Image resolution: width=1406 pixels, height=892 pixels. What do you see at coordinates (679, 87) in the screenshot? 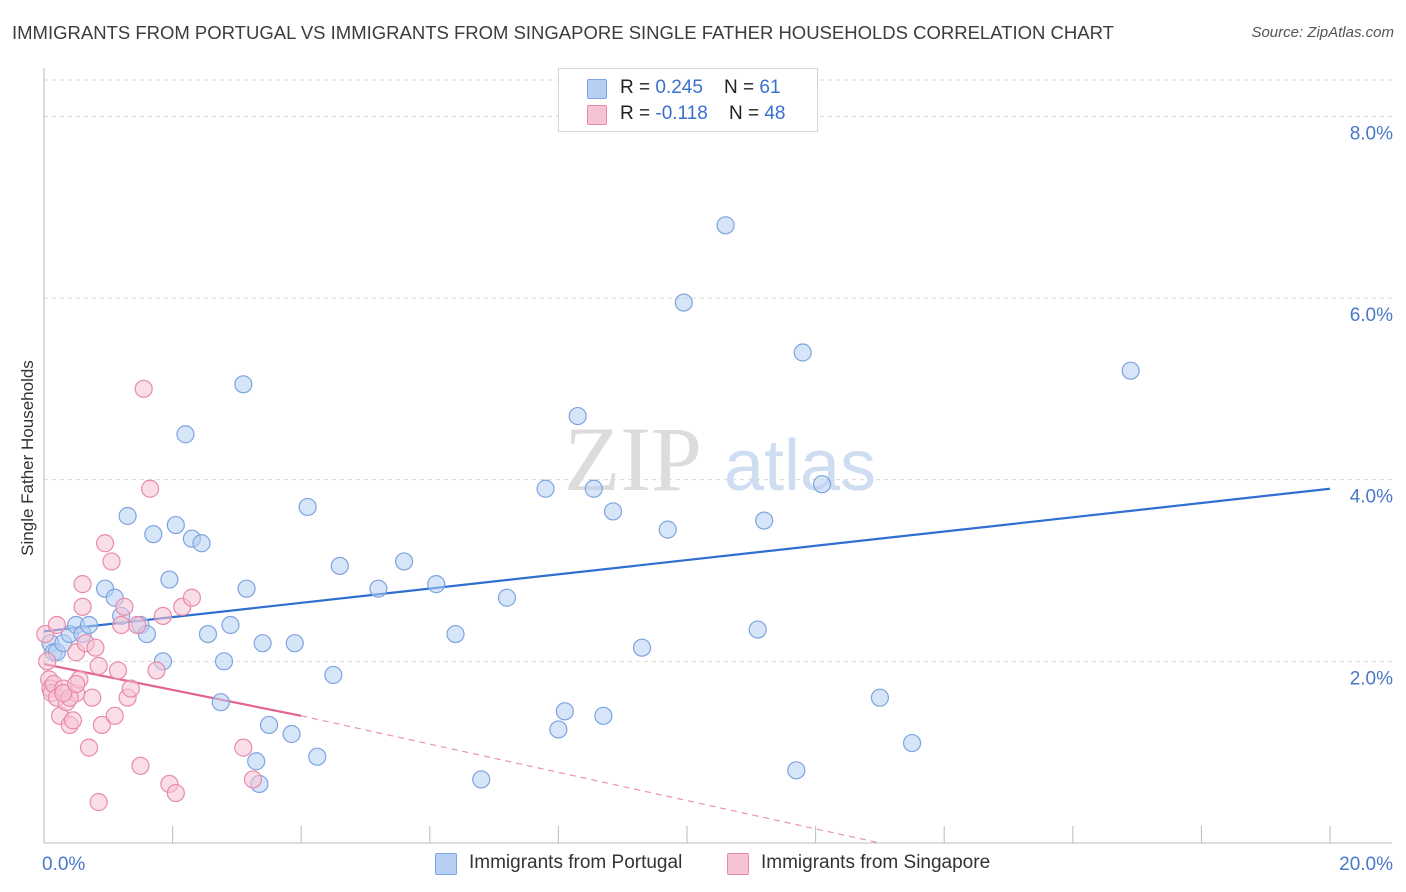
I see `legend-r-value: 0.245` at bounding box center [679, 87].